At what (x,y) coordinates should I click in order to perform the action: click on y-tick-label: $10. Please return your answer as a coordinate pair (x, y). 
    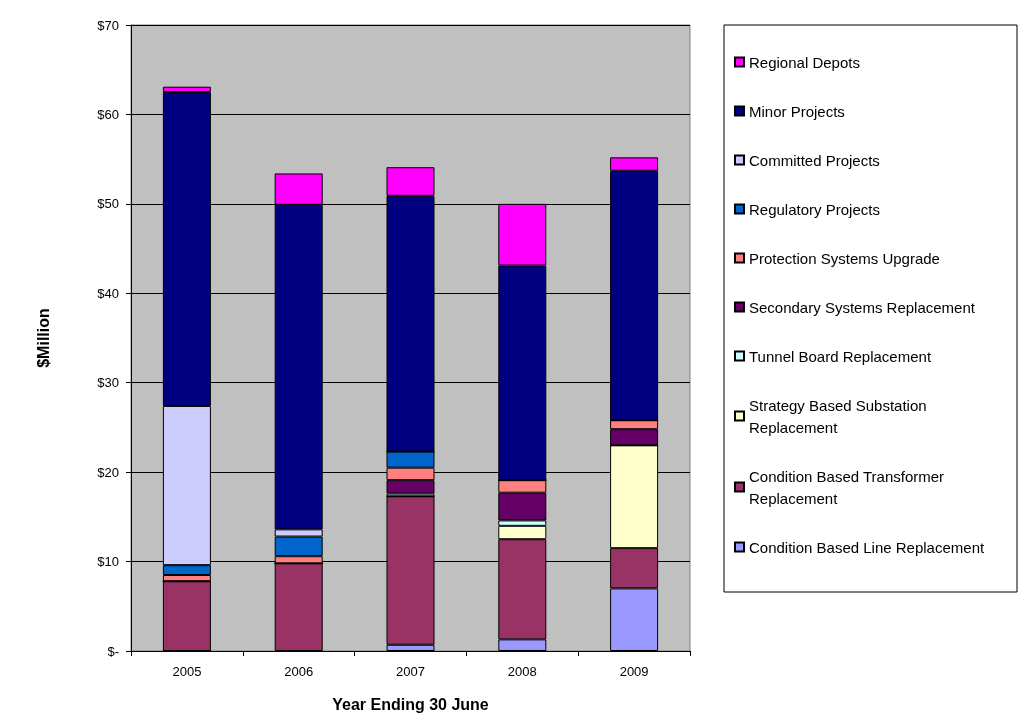
    Looking at the image, I should click on (108, 562).